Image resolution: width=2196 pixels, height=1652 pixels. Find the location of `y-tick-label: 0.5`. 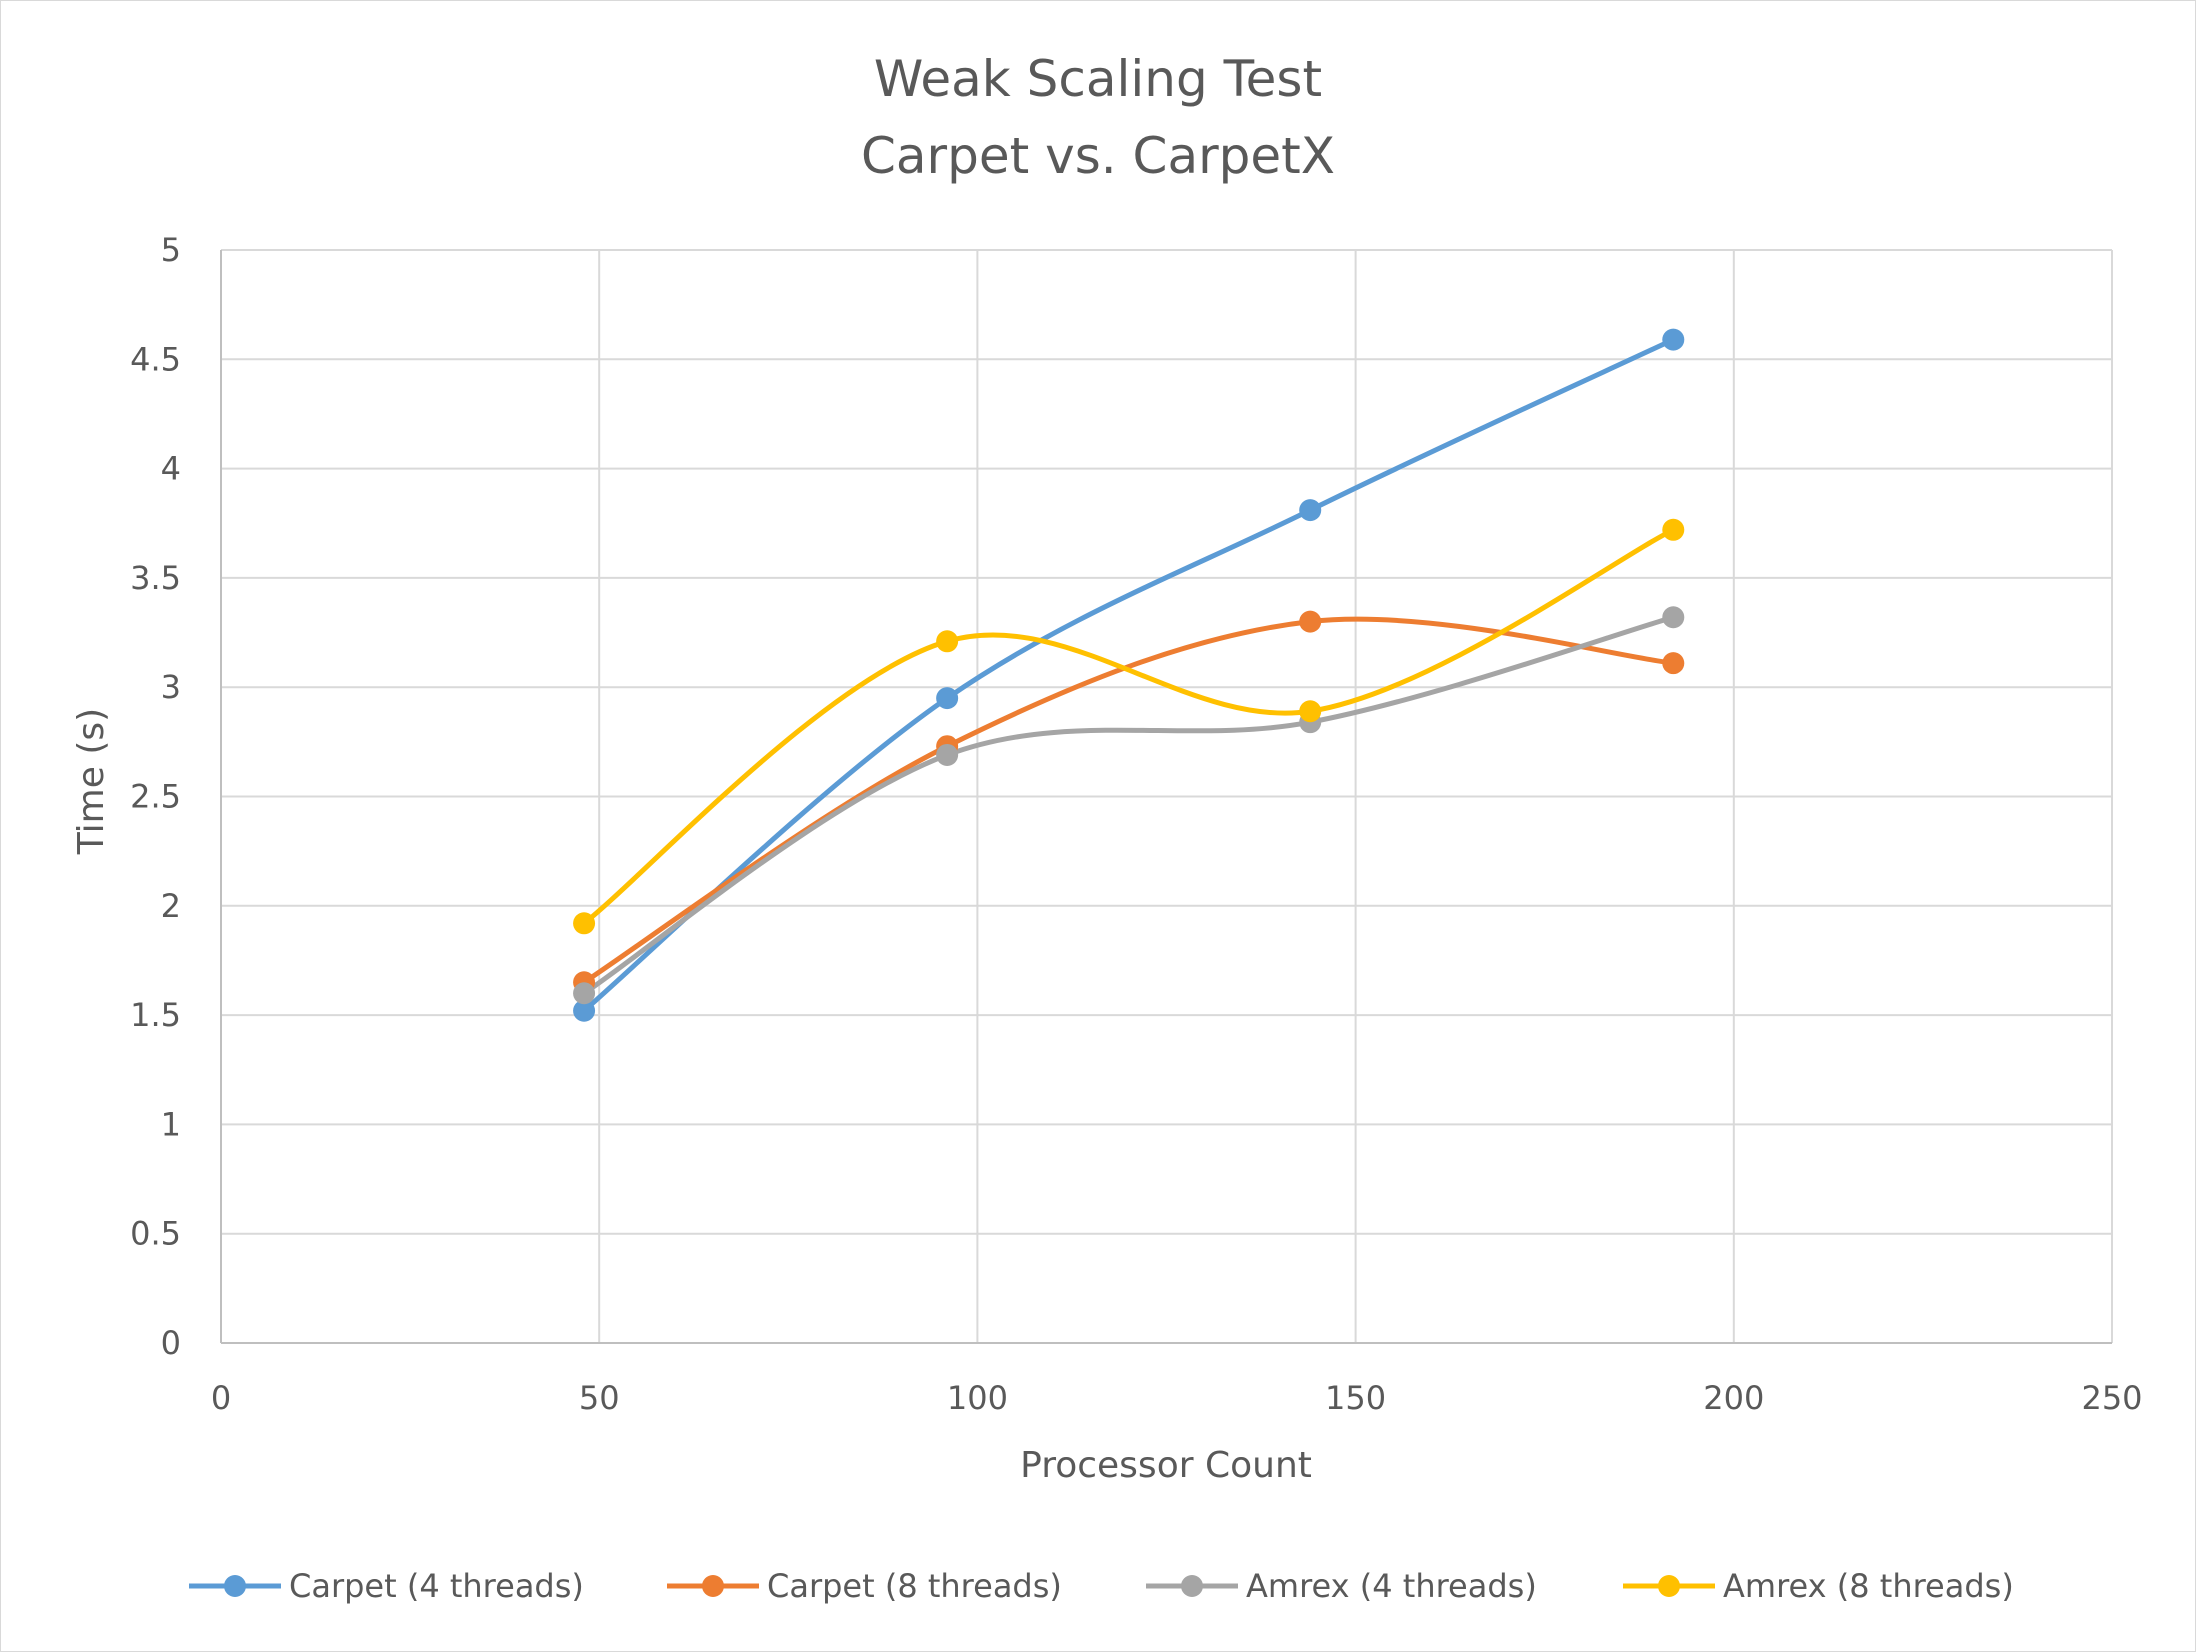

y-tick-label: 0.5 is located at coordinates (155, 1234).